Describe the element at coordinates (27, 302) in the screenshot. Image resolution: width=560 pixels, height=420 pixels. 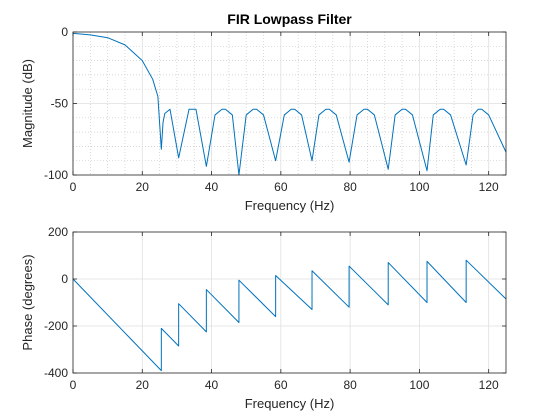
I see `phase-y-axis-label: Phase (degrees)` at that location.